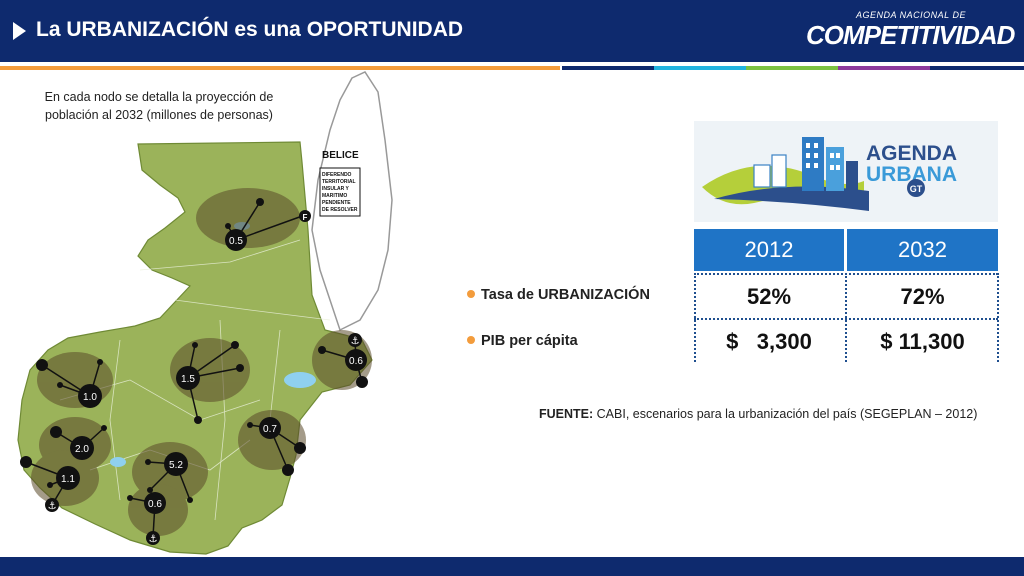 This screenshot has height=576, width=1024. Describe the element at coordinates (512, 566) in the screenshot. I see `footer-bar` at that location.